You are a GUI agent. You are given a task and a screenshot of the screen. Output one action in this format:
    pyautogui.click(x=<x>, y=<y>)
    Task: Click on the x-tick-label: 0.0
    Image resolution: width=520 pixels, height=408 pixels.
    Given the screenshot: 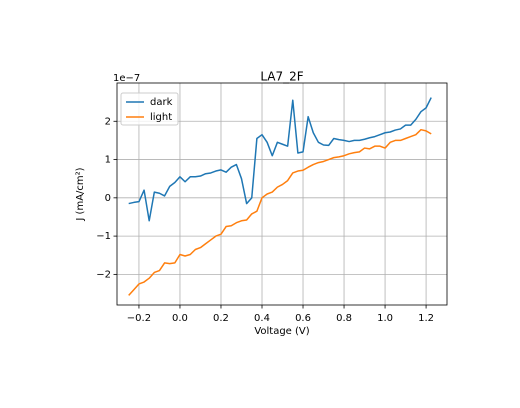 What is the action you would take?
    pyautogui.click(x=180, y=318)
    